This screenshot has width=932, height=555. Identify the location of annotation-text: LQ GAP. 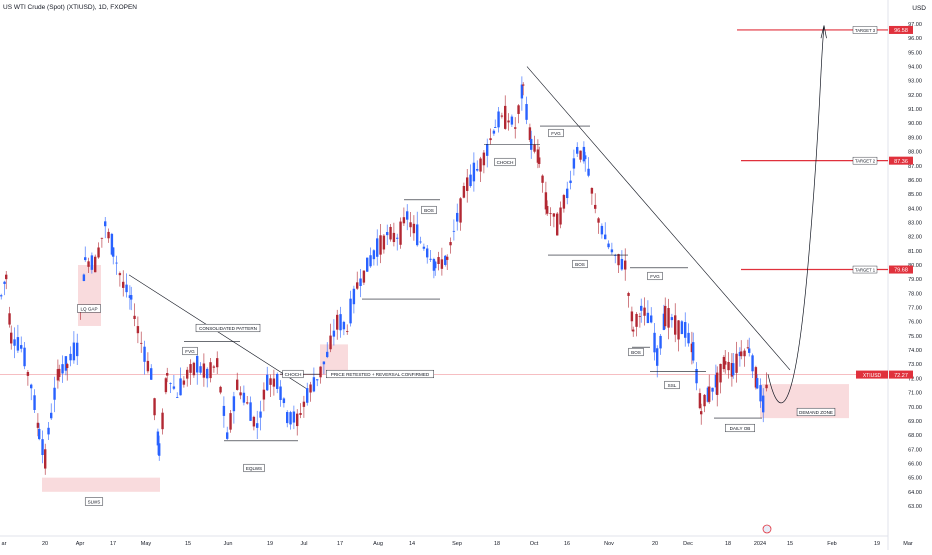
(88, 309).